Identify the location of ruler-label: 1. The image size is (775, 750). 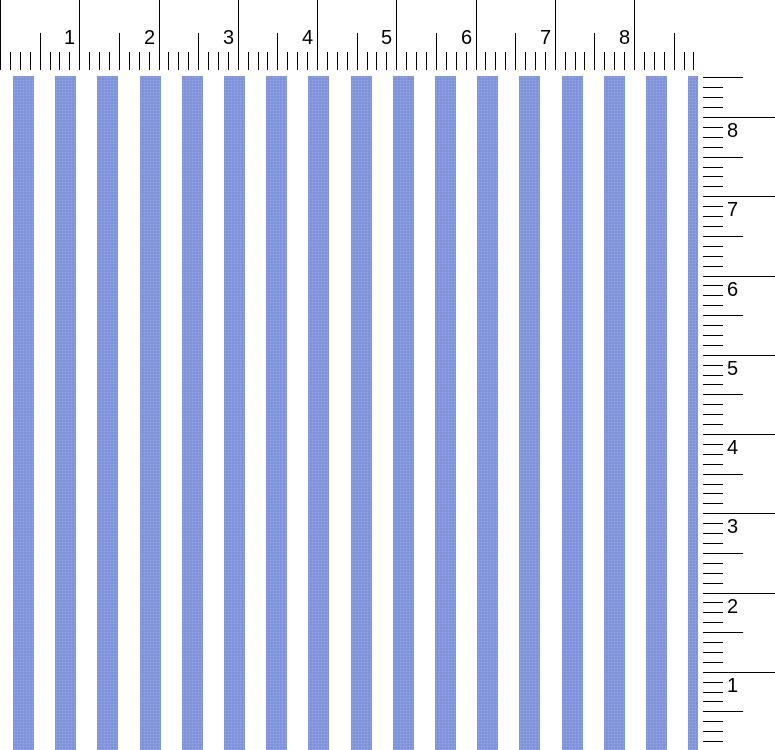
(70, 38).